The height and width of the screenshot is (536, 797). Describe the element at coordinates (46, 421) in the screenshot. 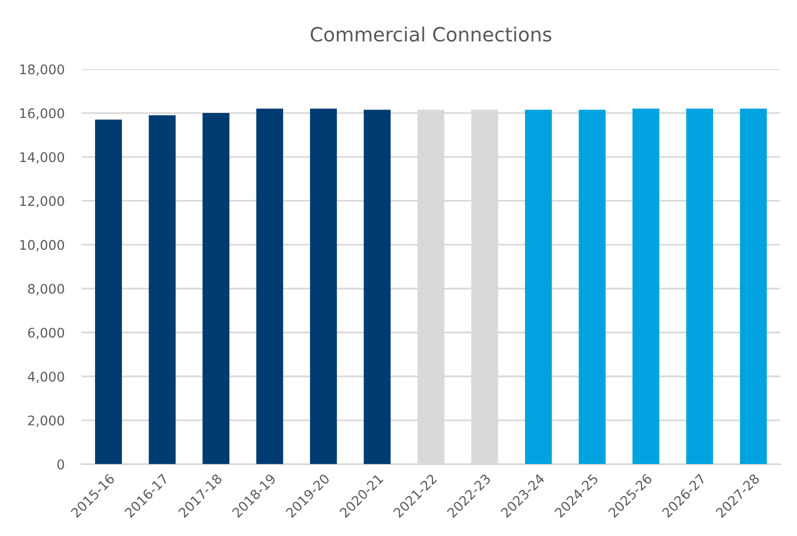

I see `y-tick-label: 2,000` at that location.